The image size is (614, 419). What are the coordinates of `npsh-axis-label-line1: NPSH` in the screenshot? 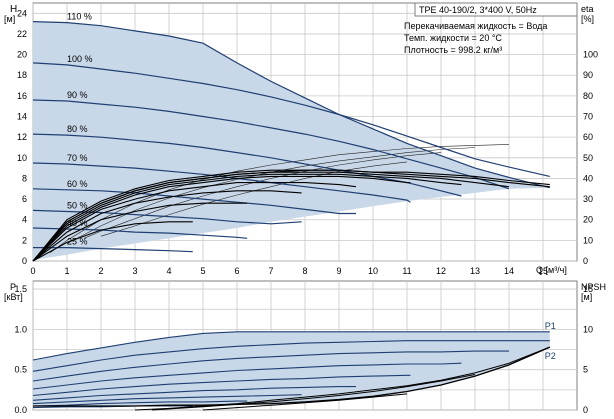 It's located at (593, 287).